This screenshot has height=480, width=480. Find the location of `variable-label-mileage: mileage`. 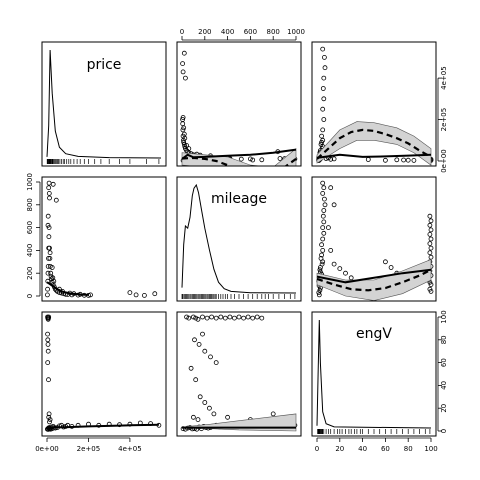

variable-label-mileage: mileage is located at coordinates (239, 199).